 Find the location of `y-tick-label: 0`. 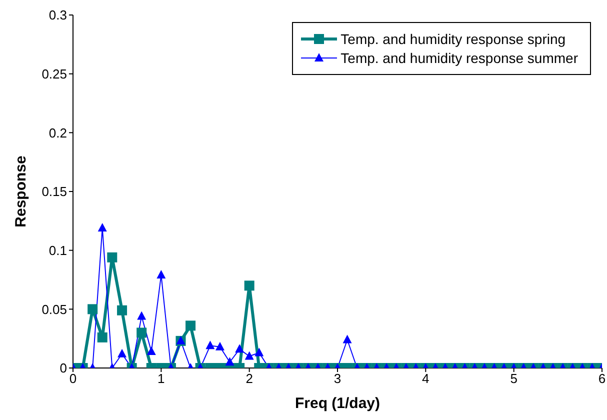

y-tick-label: 0 is located at coordinates (63, 368).